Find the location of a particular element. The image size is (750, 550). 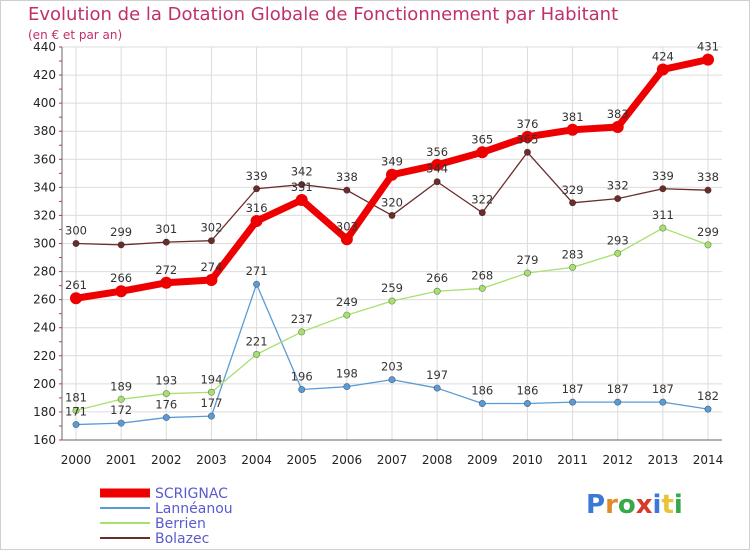

y-tick-label: 300 is located at coordinates (44, 244).